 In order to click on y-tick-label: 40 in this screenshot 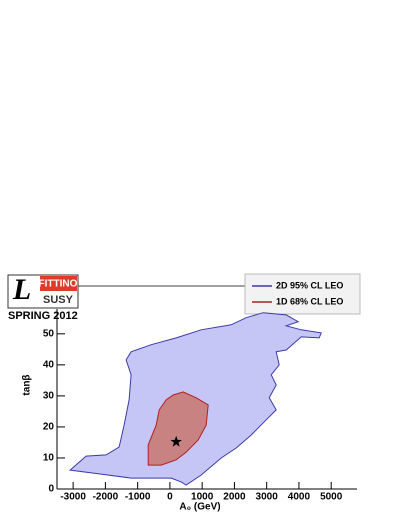, I will do `click(49, 365)`.